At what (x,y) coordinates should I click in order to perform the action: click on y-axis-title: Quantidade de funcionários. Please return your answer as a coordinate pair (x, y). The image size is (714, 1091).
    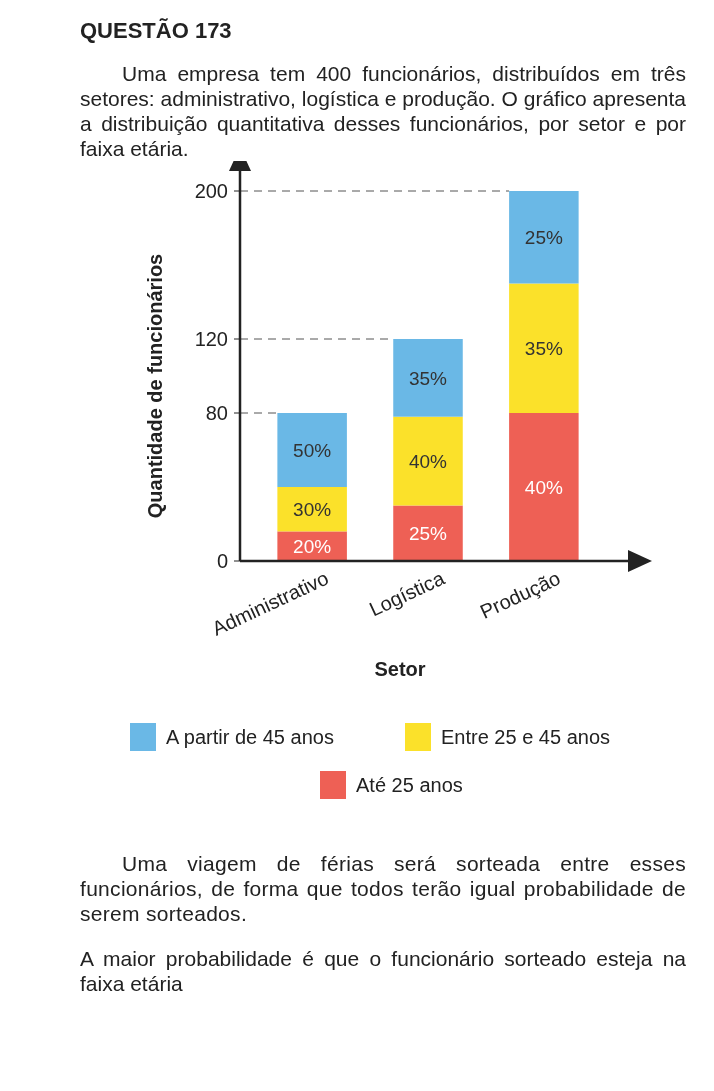
    Looking at the image, I should click on (155, 386).